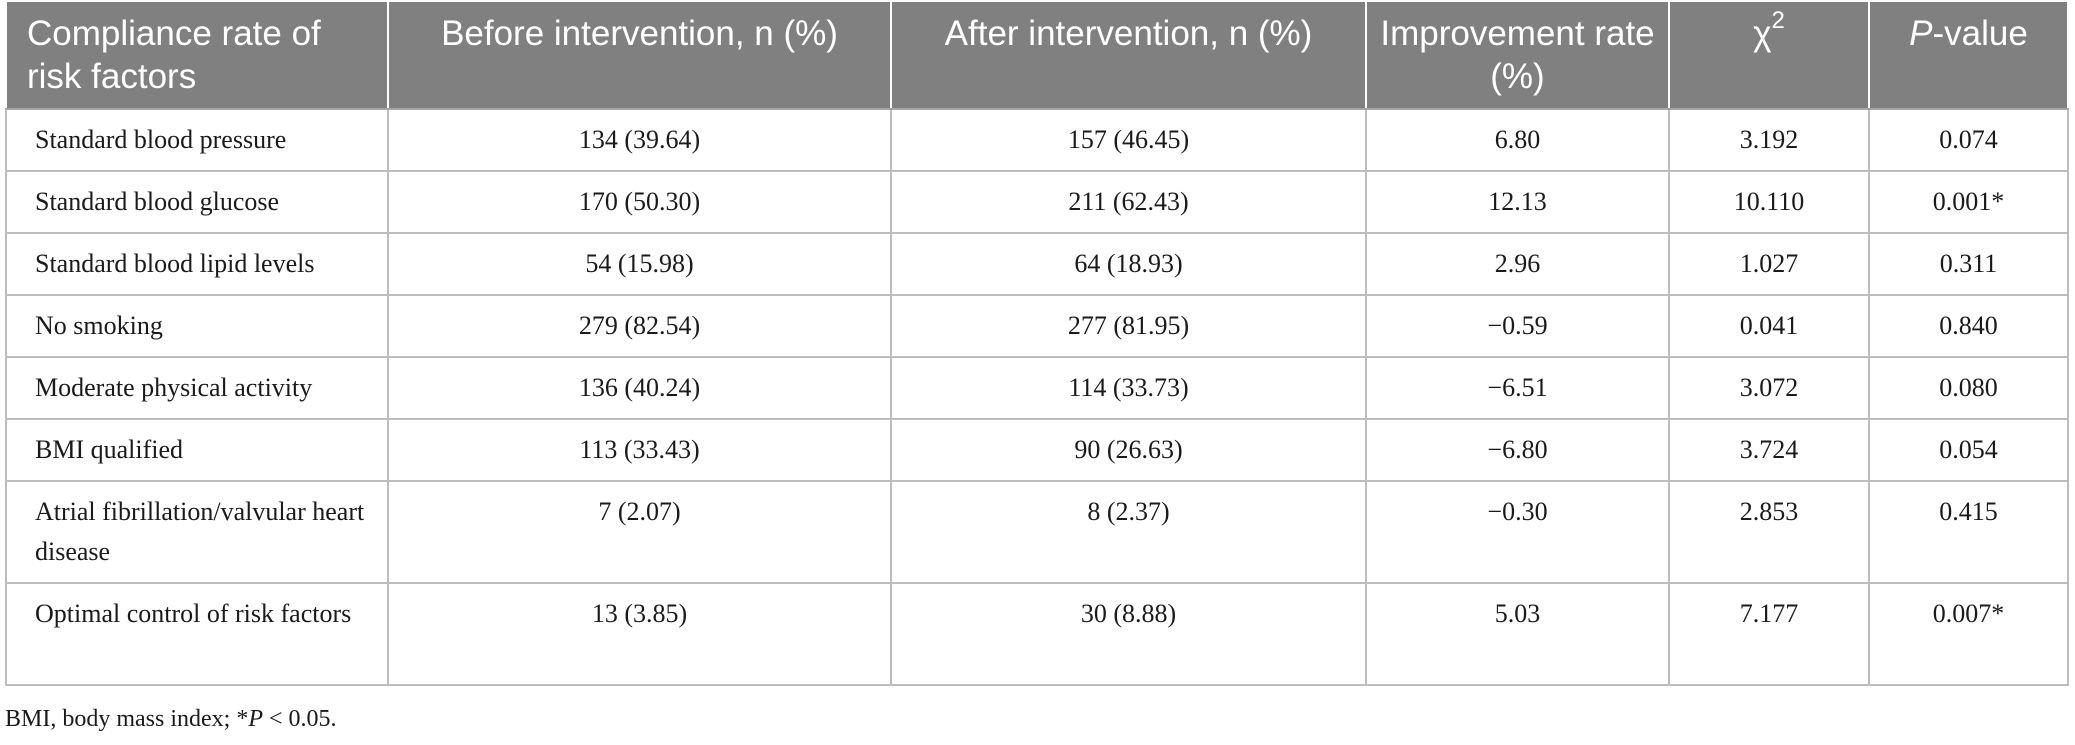 The width and height of the screenshot is (2075, 745). What do you see at coordinates (1128, 634) in the screenshot?
I see `cell-after: 30 (8.88)` at bounding box center [1128, 634].